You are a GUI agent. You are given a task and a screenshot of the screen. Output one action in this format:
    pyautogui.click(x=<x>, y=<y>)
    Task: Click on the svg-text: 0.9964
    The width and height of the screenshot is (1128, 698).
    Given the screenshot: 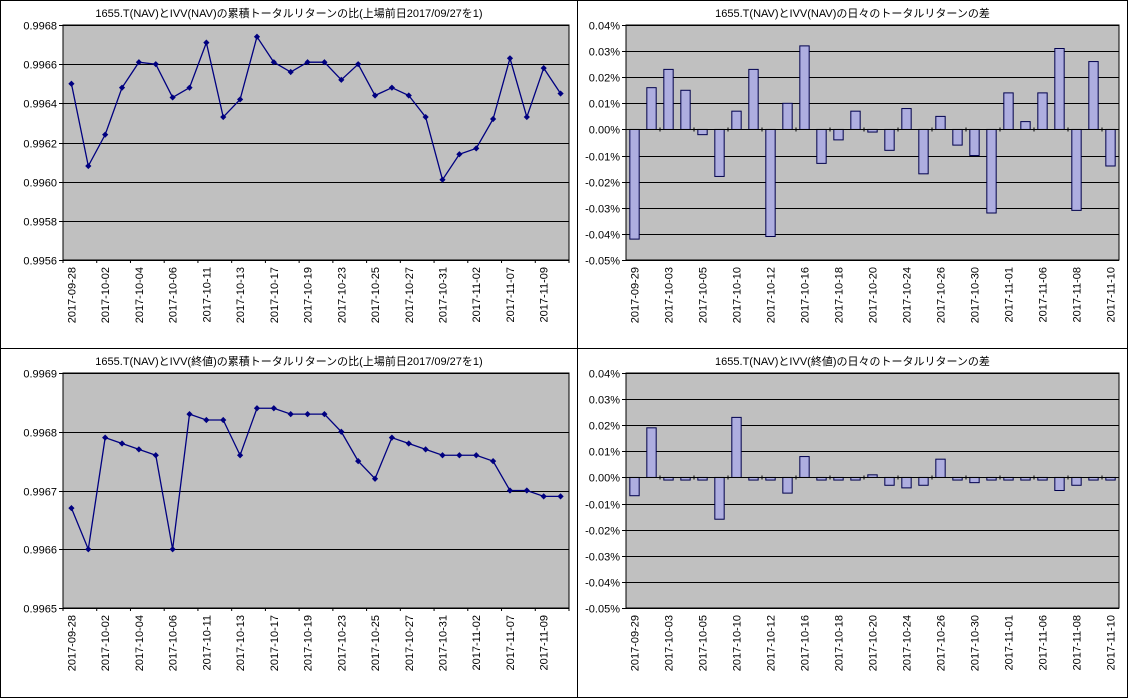 What is the action you would take?
    pyautogui.click(x=40, y=105)
    